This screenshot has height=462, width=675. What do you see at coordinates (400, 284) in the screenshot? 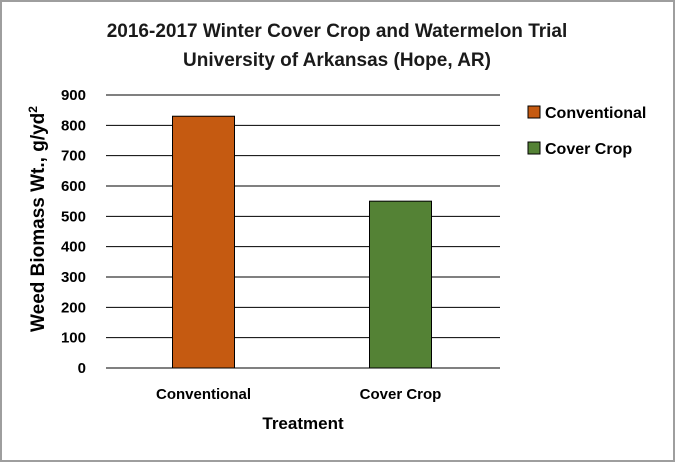
I see `bar-cover-crop` at bounding box center [400, 284].